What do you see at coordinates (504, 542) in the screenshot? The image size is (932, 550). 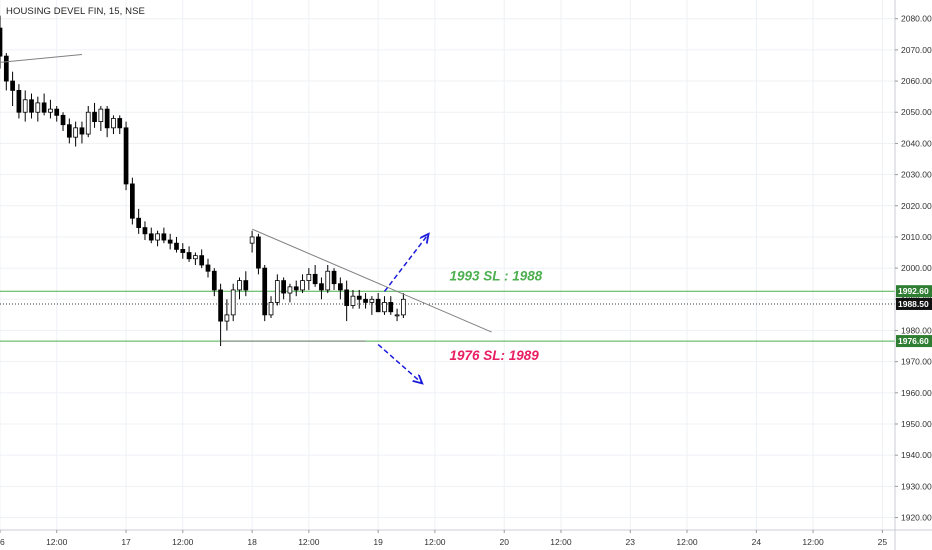 I see `x-tick-label: 20` at bounding box center [504, 542].